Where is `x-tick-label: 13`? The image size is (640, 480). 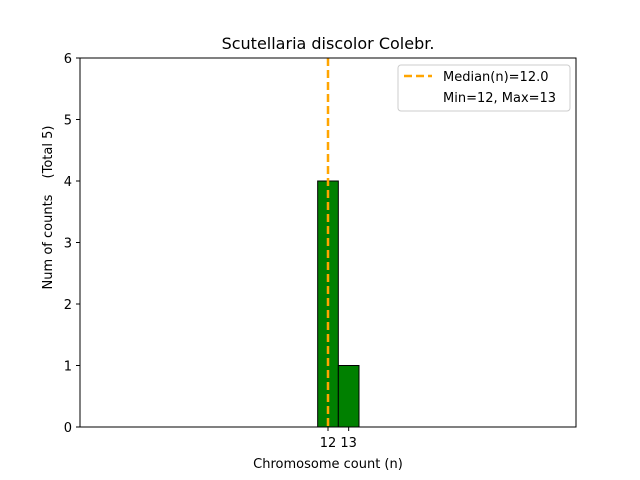
x-tick-label: 13 is located at coordinates (348, 443).